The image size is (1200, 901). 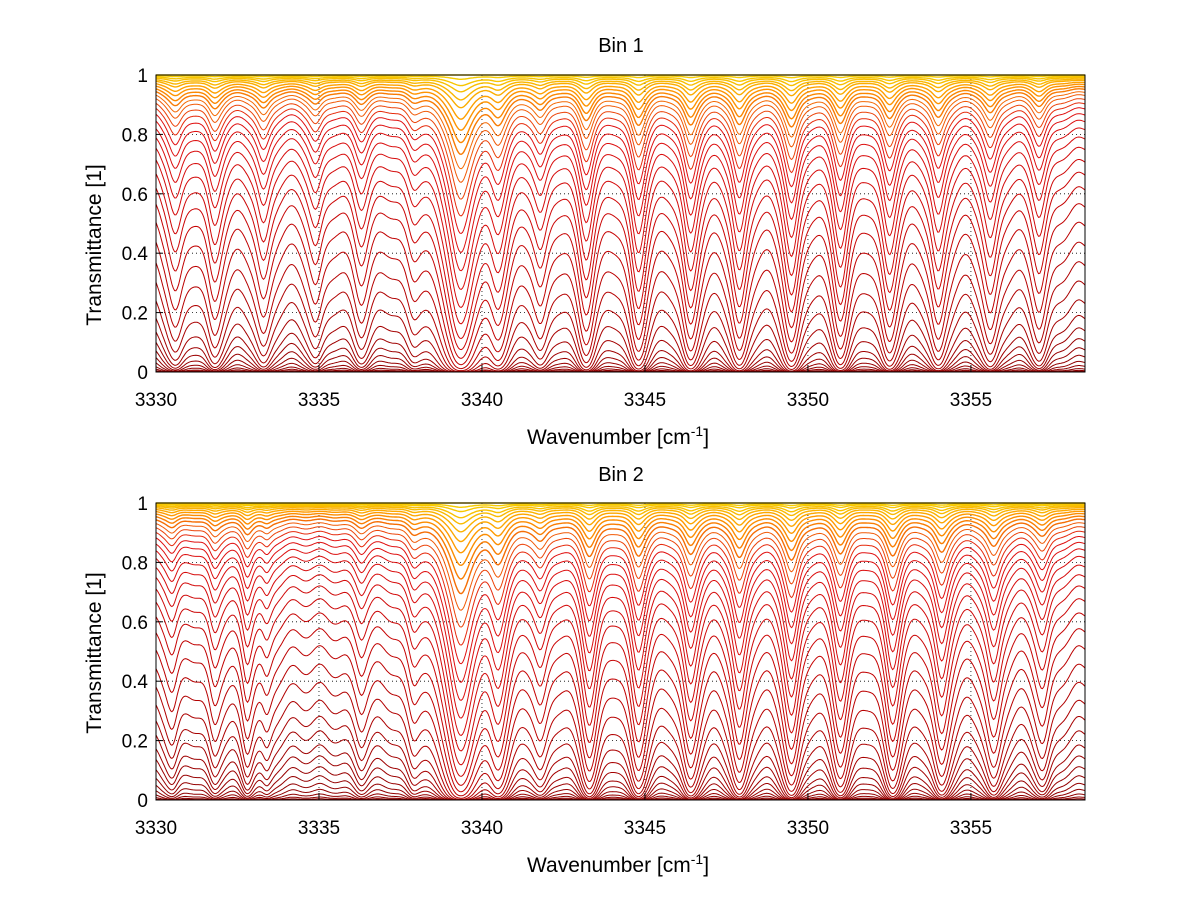 I want to click on y-tick-label: 0.4, so click(x=135, y=254).